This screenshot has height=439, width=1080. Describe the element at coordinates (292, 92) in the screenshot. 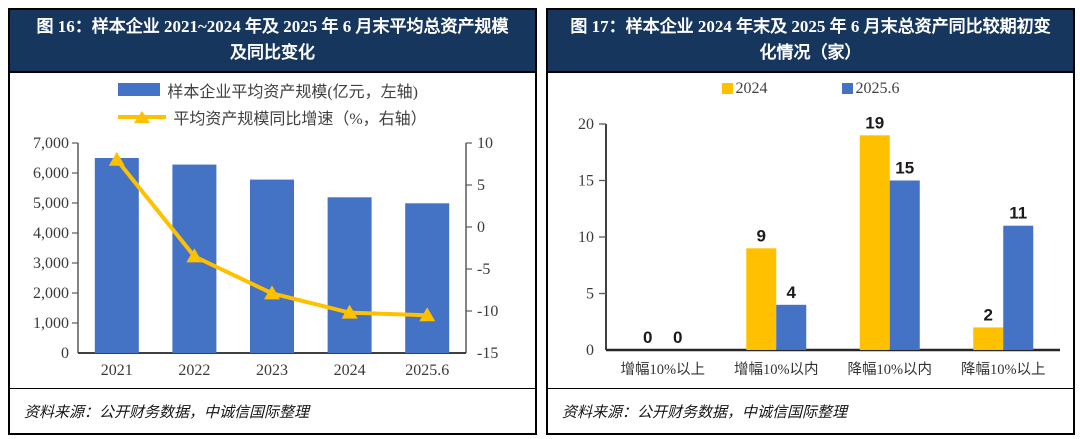

I see `legend-label-avg-assets: 样本企业平均资产规模(亿元，左轴)` at that location.